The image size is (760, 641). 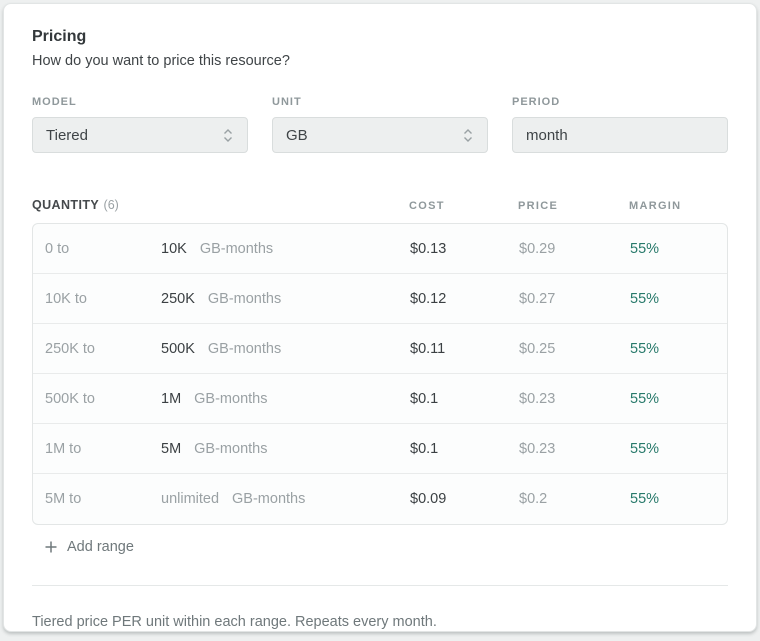 I want to click on cost-header: COST, so click(x=427, y=206).